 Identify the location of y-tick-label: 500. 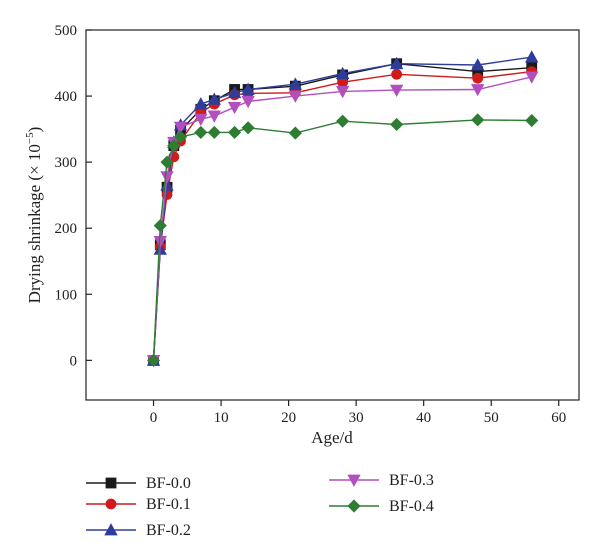
(66, 31).